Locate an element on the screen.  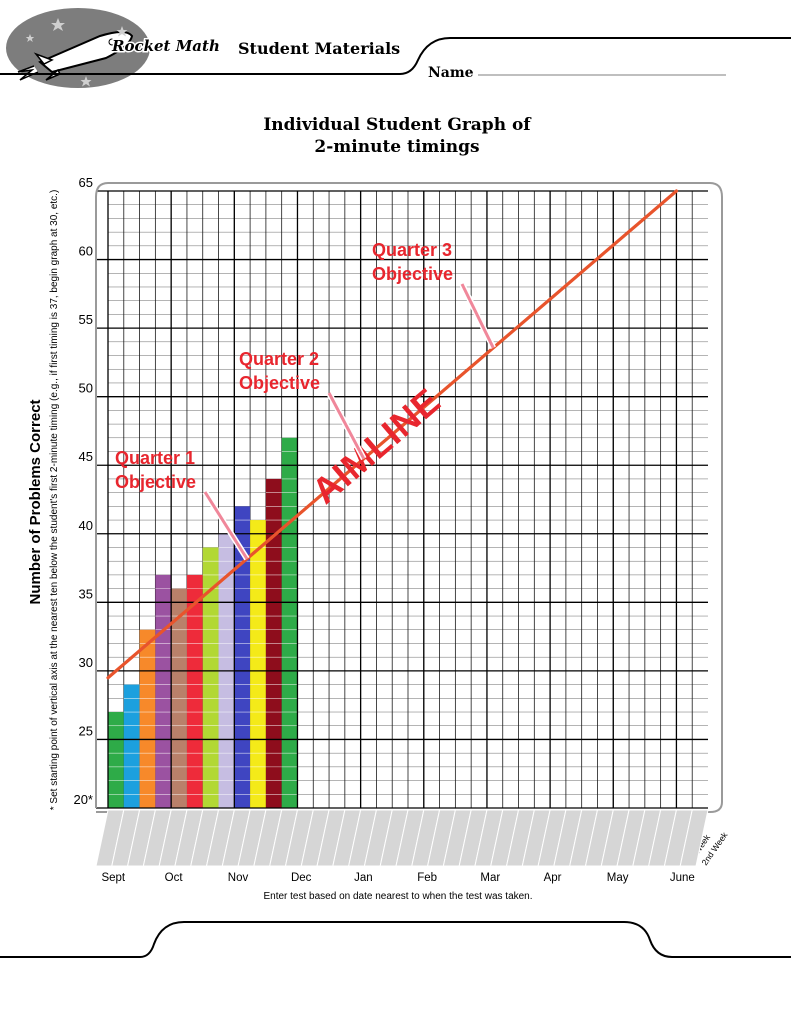
month-labels: Sept Oct Nov Dec Jan Feb Mar Apr May June is located at coordinates (397, 878).